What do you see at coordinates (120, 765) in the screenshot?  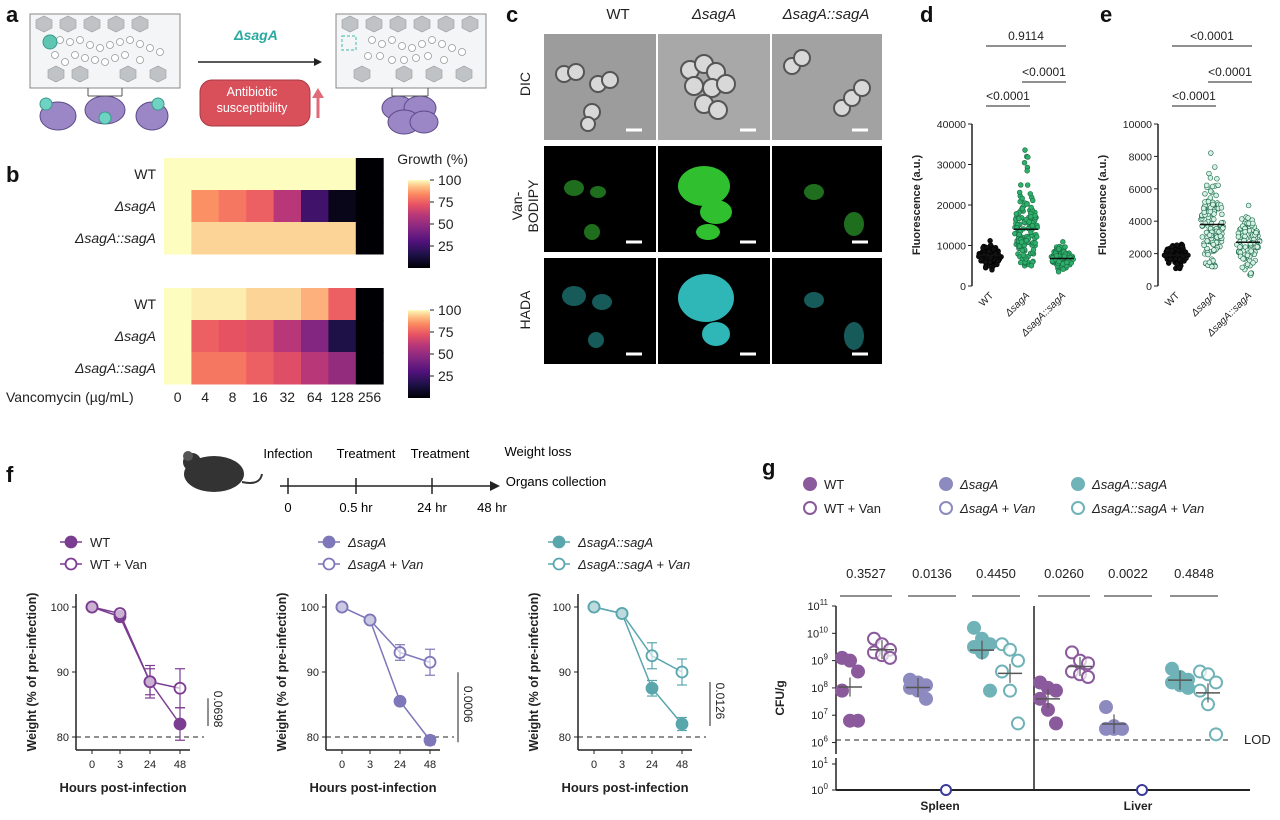 I see `xtick-label-f1-1: 3` at bounding box center [120, 765].